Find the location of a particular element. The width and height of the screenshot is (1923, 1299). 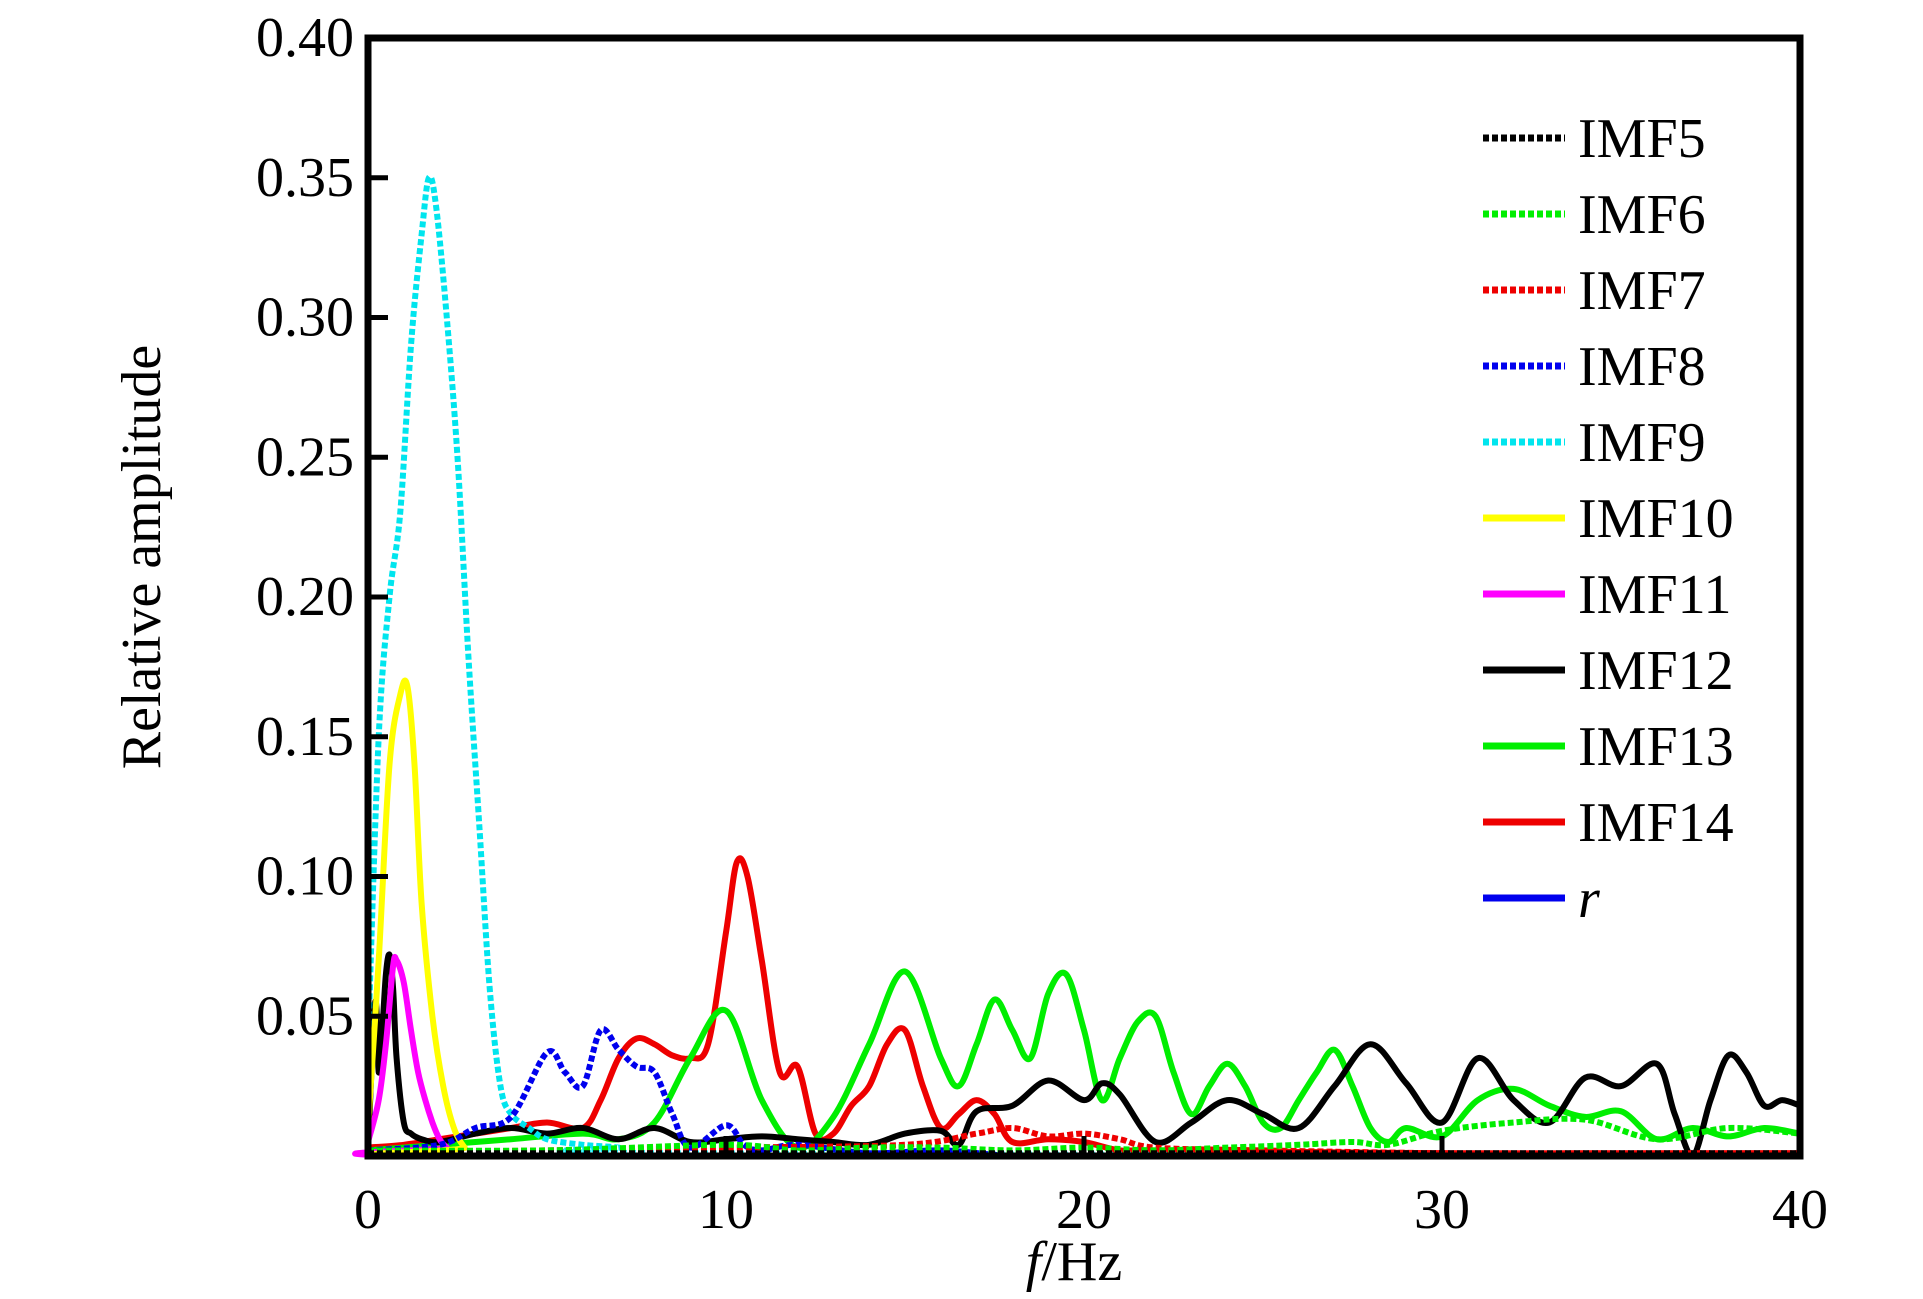

legend-label-imf13: IMF13 is located at coordinates (1656, 747).